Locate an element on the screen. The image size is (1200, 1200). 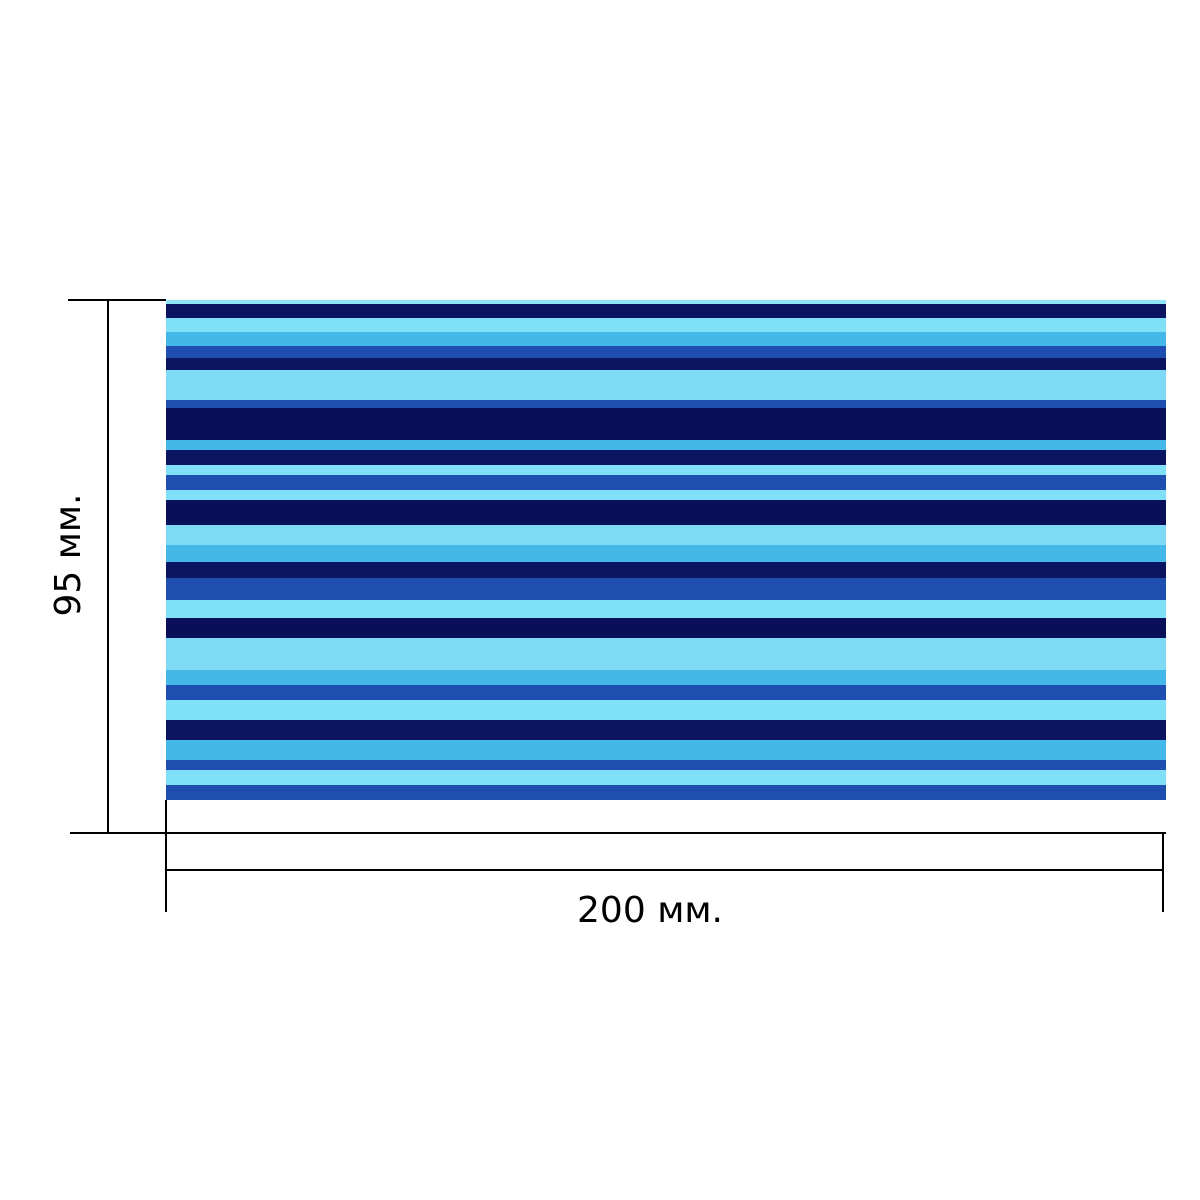
height-label: 95 мм. is located at coordinates (68, 554).